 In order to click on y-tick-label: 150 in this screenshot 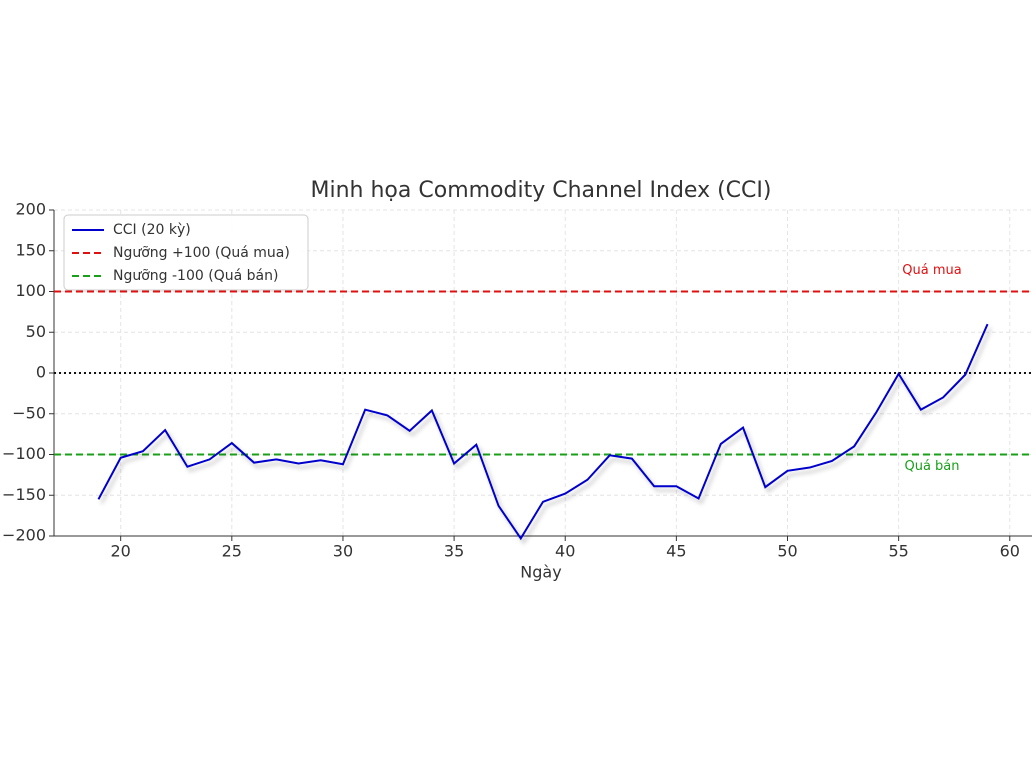, I will do `click(30, 249)`.